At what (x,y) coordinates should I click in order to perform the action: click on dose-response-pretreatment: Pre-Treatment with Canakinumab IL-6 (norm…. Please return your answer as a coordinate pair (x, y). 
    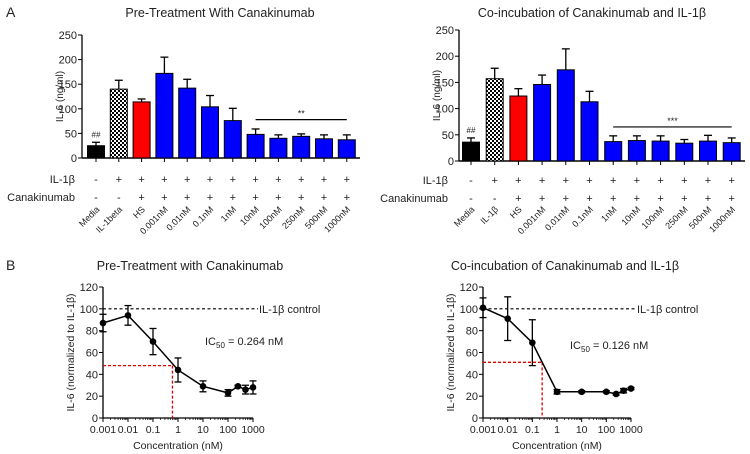
    Looking at the image, I should click on (192, 355).